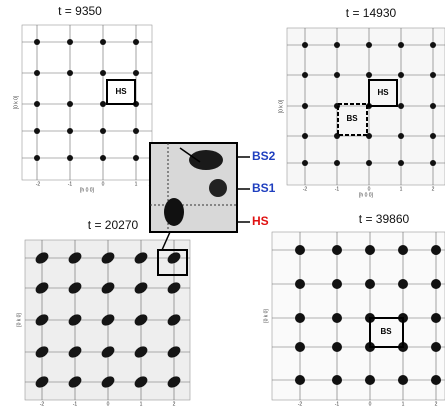  What do you see at coordinates (80, 11) in the screenshot?
I see `panel-title: t = 9350` at bounding box center [80, 11].